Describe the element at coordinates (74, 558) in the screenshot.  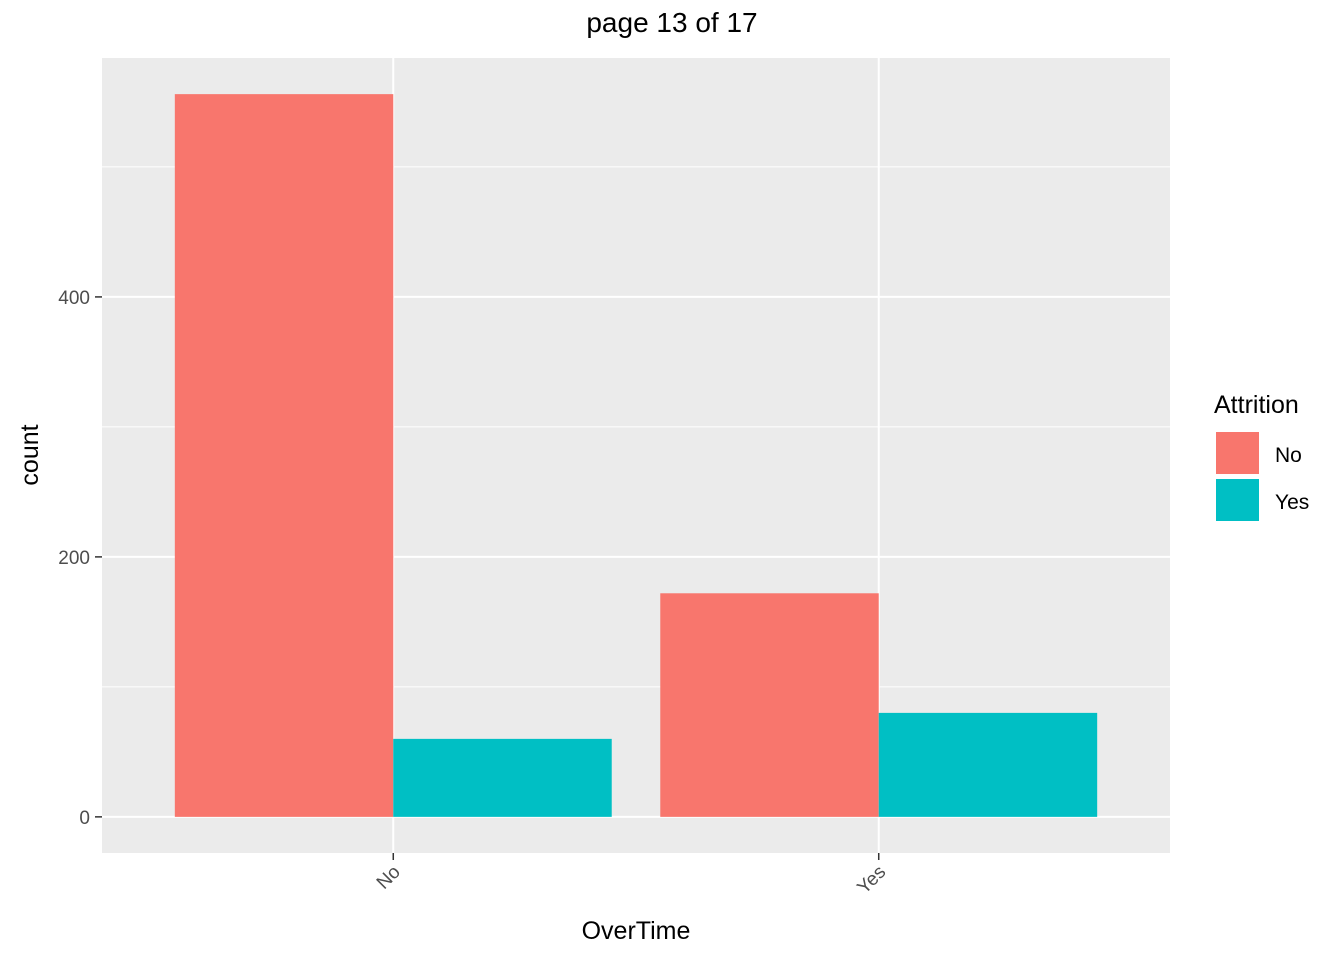
I see `y-tick-label: 200` at that location.